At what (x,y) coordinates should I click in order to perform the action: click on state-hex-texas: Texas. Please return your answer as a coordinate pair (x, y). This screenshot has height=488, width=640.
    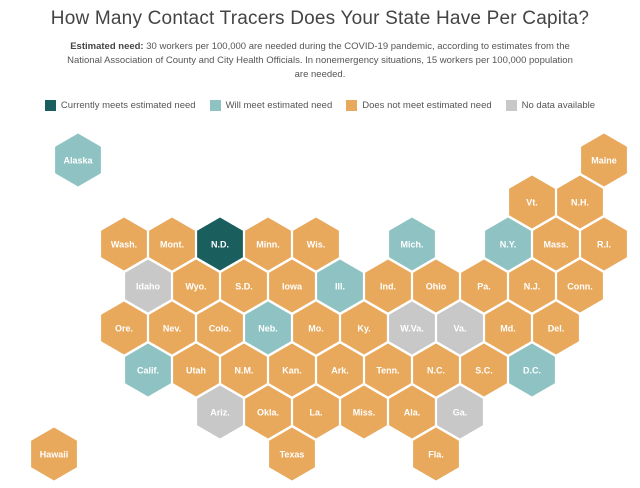
    Looking at the image, I should click on (292, 454).